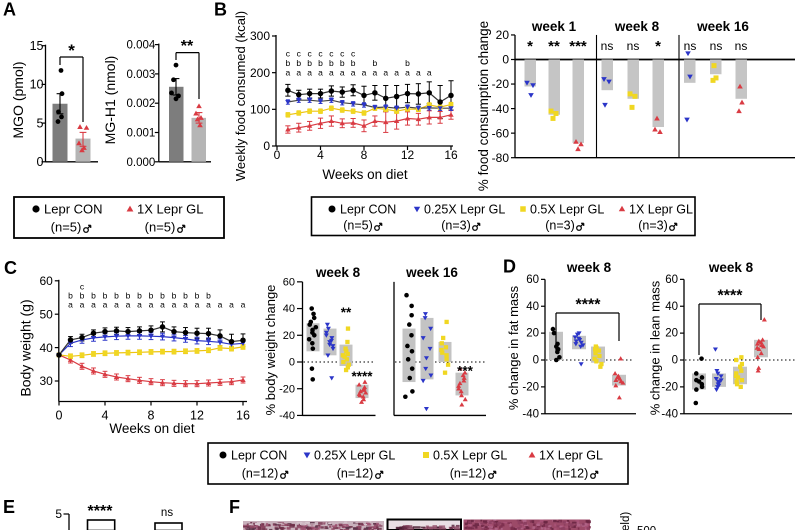 The image size is (800, 530). Describe the element at coordinates (513, 347) in the screenshot. I see `svg-text: % change in fat mass` at that location.